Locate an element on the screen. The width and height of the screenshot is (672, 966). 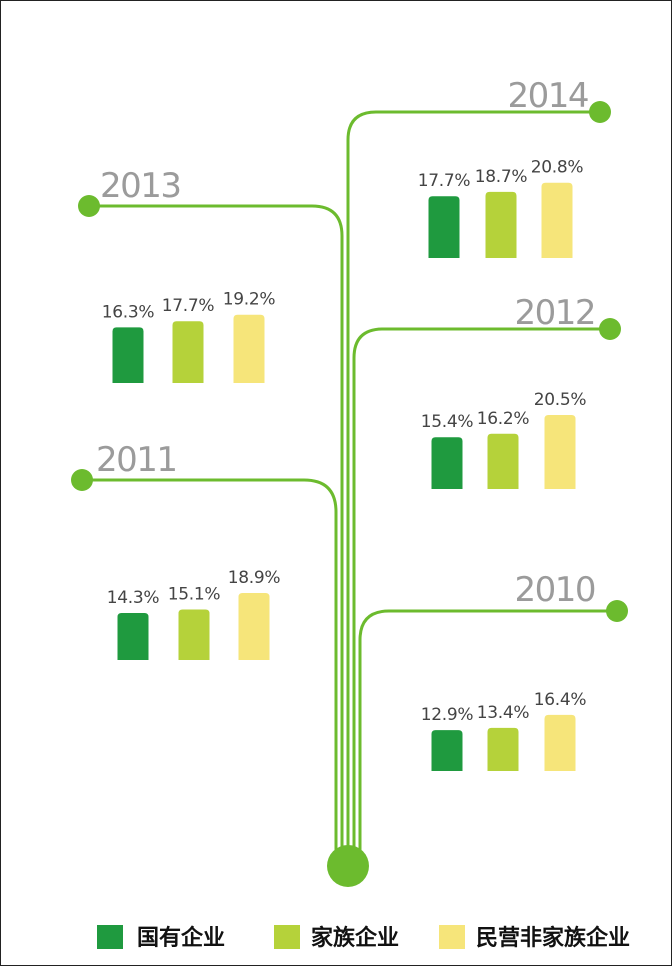
branch-node-2013 is located at coordinates (89, 206).